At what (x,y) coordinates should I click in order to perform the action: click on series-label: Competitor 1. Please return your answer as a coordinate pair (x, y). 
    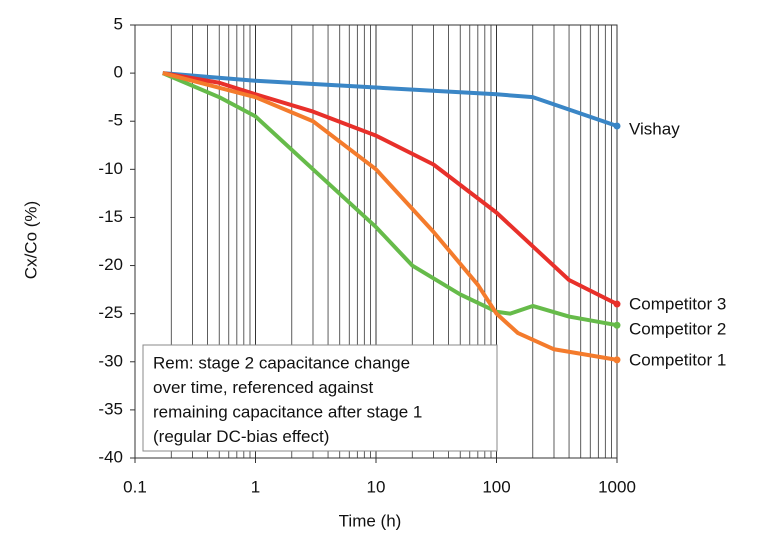
    Looking at the image, I should click on (677, 359).